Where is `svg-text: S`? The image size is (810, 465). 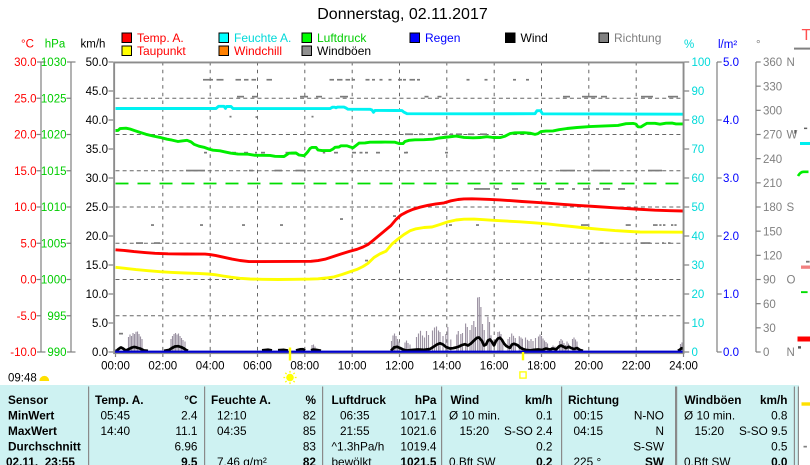 svg-text: S is located at coordinates (791, 208).